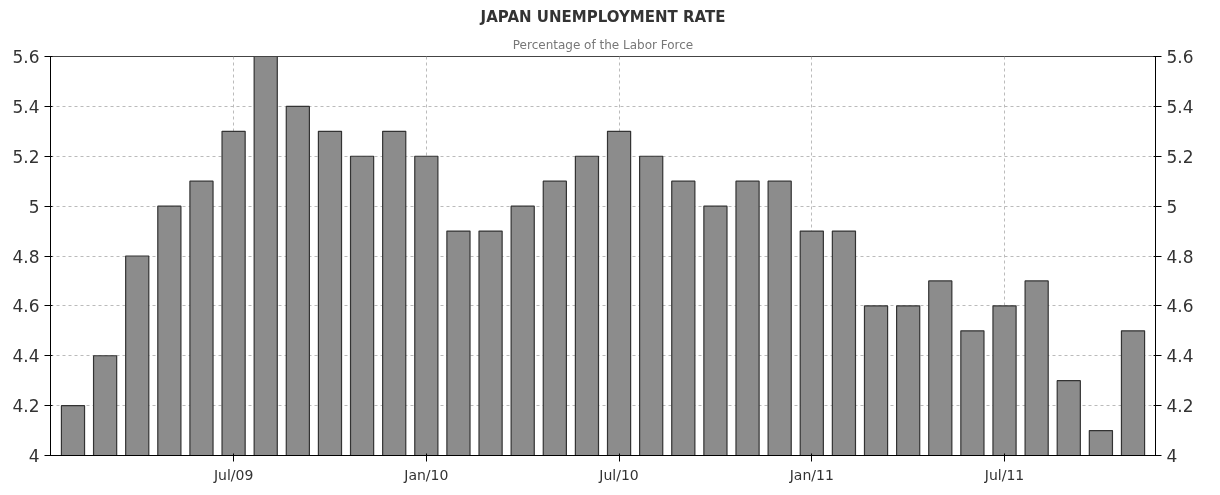 The width and height of the screenshot is (1220, 495). I want to click on y-tick-label: 5, so click(34, 206).